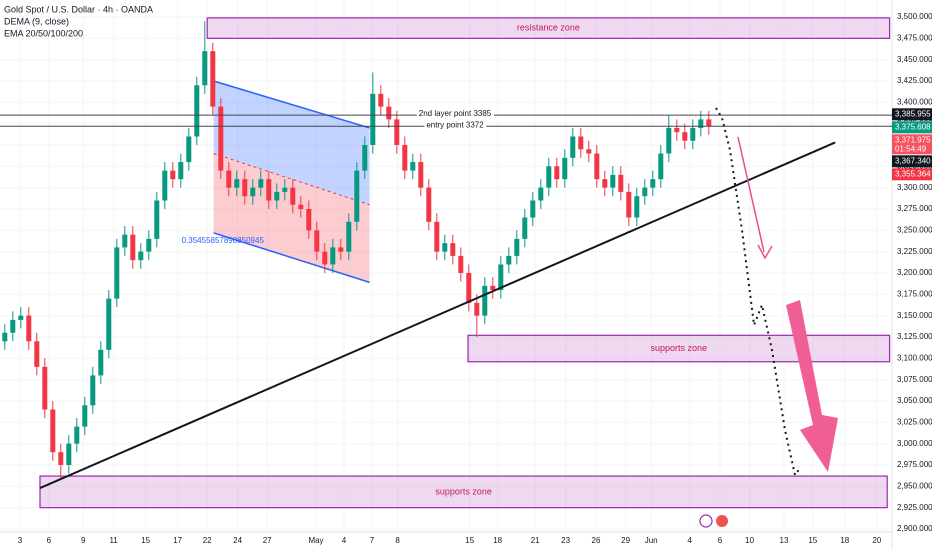 Image resolution: width=932 pixels, height=550 pixels. Describe the element at coordinates (291, 143) in the screenshot. I see `channel-upper` at that location.